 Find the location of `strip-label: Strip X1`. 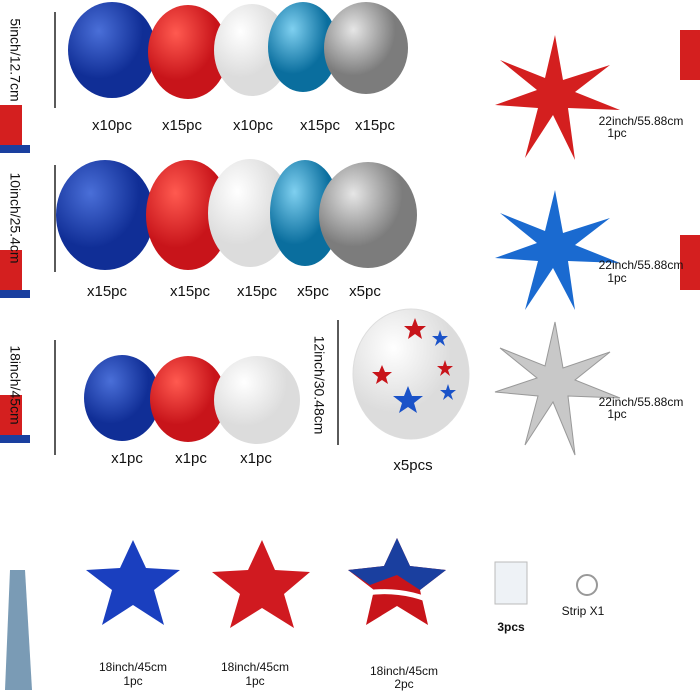

strip-label: Strip X1 is located at coordinates (583, 611).